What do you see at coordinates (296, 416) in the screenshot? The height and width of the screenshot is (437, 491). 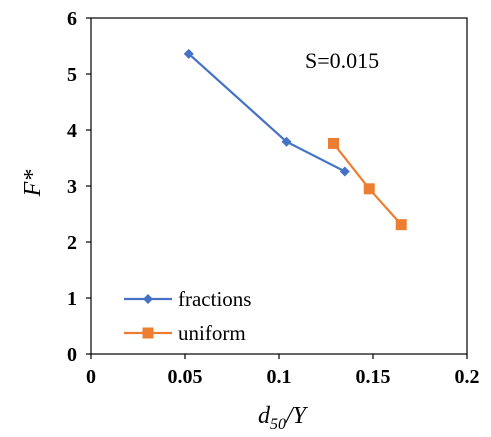 I see `x-axis-title-tail: /Y` at bounding box center [296, 416].